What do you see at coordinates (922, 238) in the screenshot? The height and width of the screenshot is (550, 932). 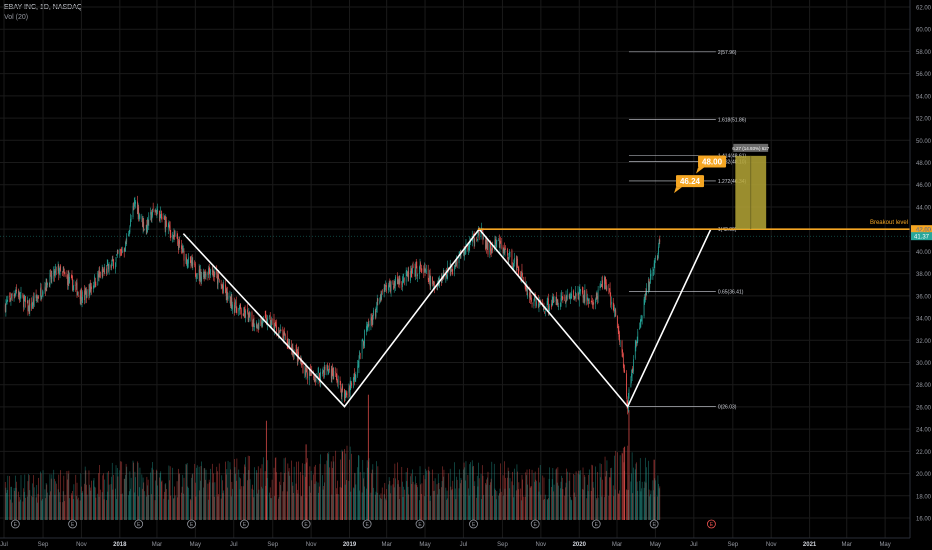 I see `last-price-label: 41.37` at bounding box center [922, 238].